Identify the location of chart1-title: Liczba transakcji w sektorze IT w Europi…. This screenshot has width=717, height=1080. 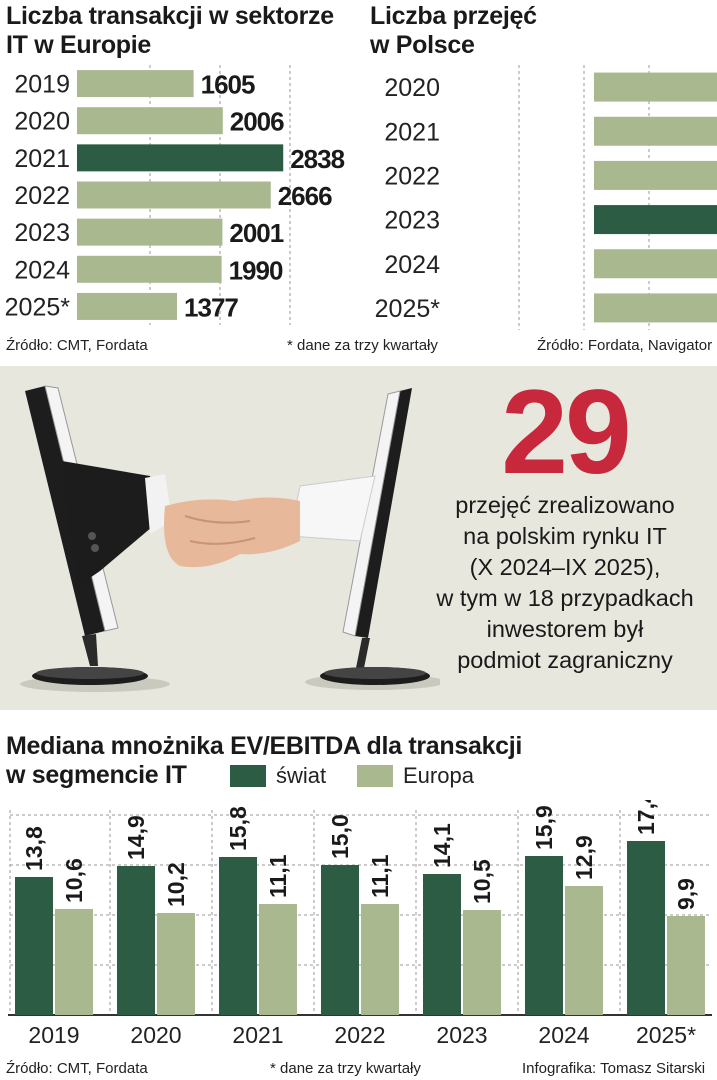
(170, 30).